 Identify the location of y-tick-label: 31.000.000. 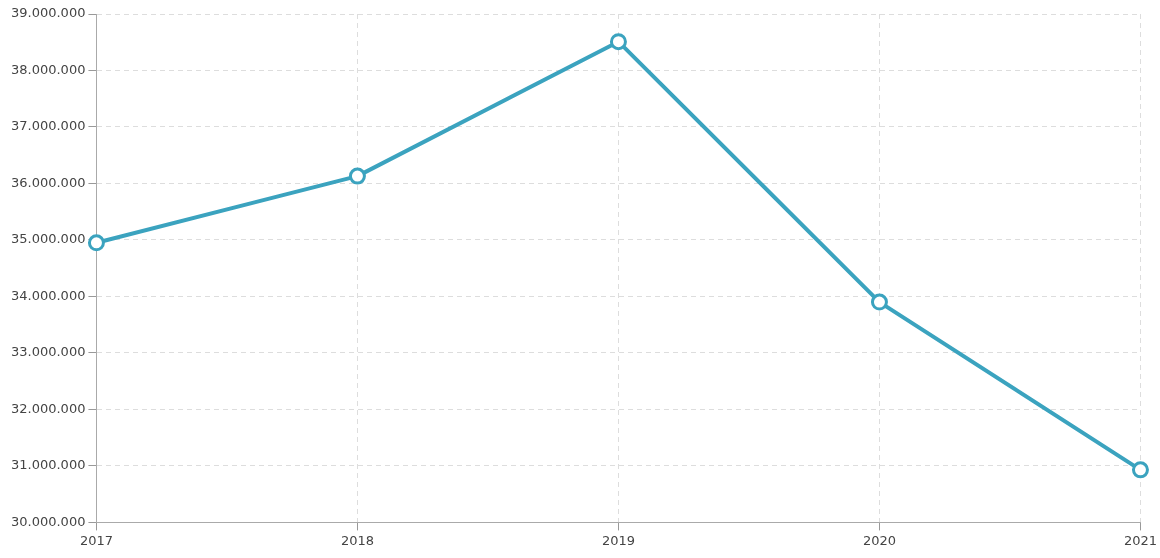
(48, 465).